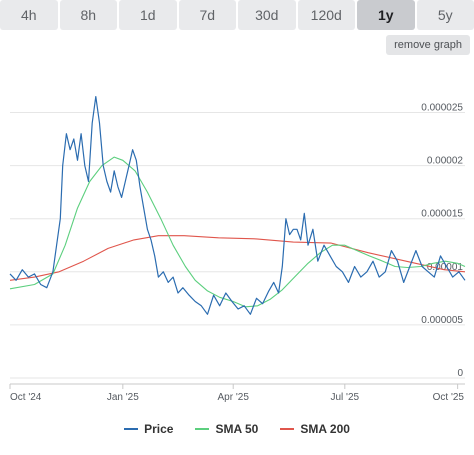 This screenshot has height=455, width=474. I want to click on tab-120d: 120d, so click(326, 15).